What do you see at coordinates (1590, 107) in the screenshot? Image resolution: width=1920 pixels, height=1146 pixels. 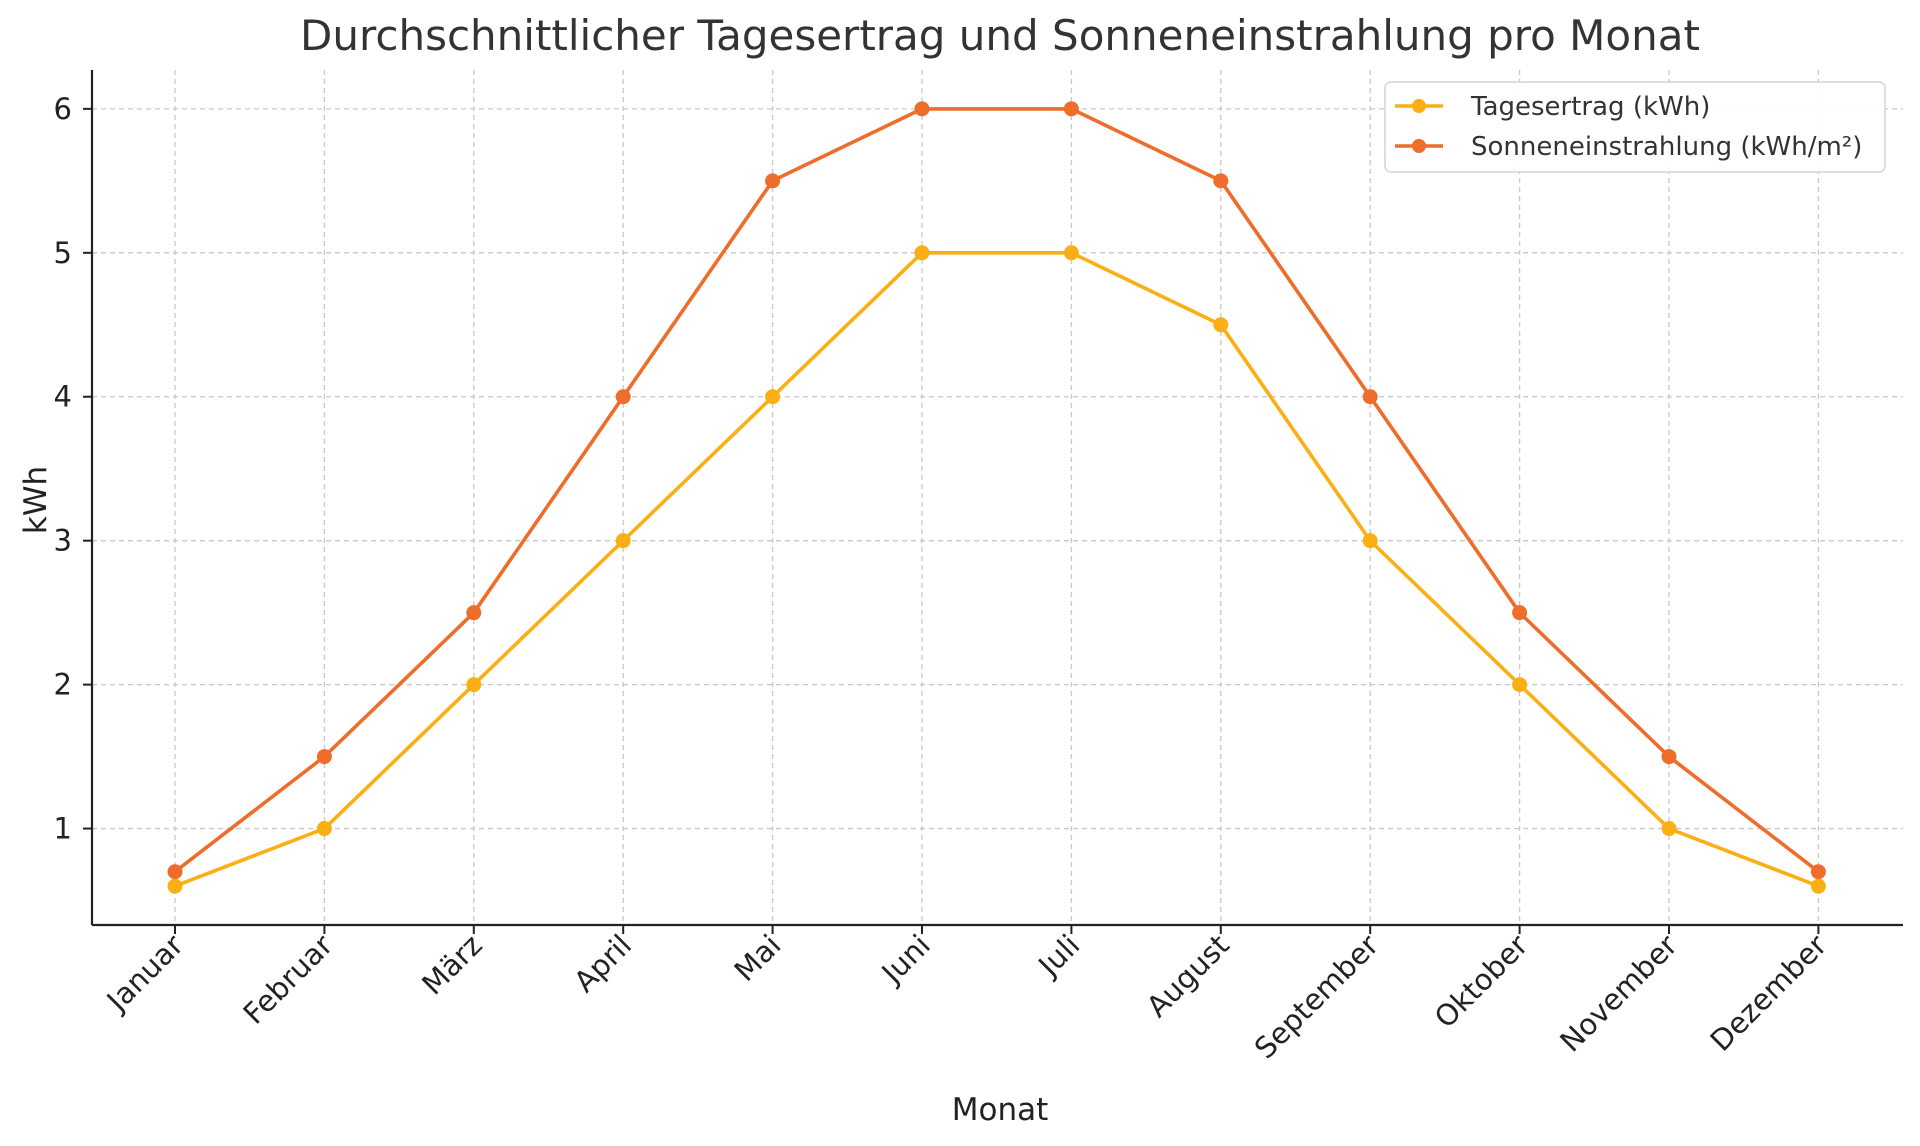 I see `legend-label: Tagesertrag (kWh)` at bounding box center [1590, 107].